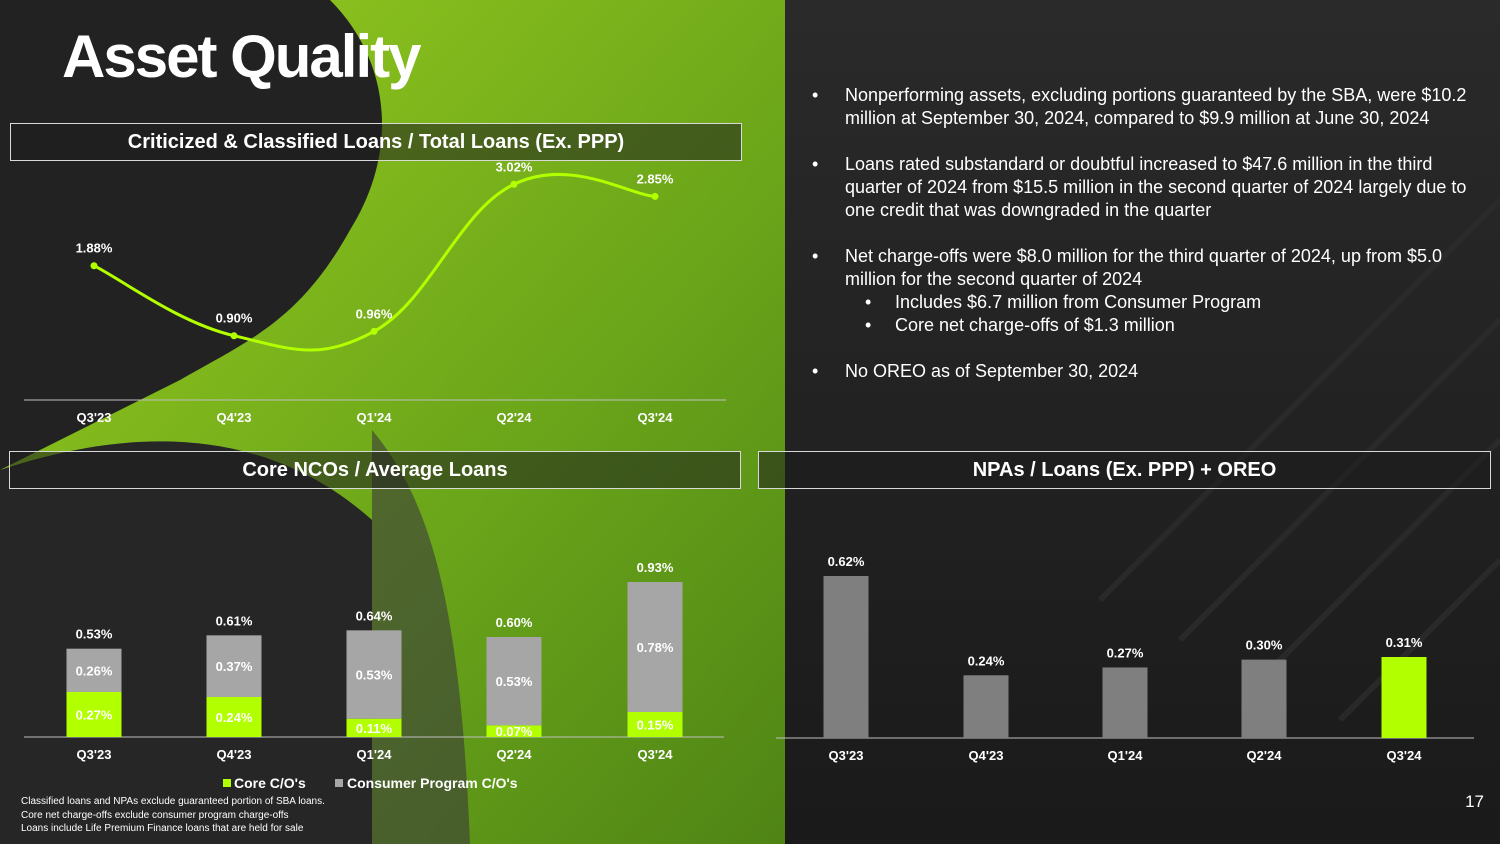 The height and width of the screenshot is (844, 1500). I want to click on total-label: 0.61%, so click(234, 620).